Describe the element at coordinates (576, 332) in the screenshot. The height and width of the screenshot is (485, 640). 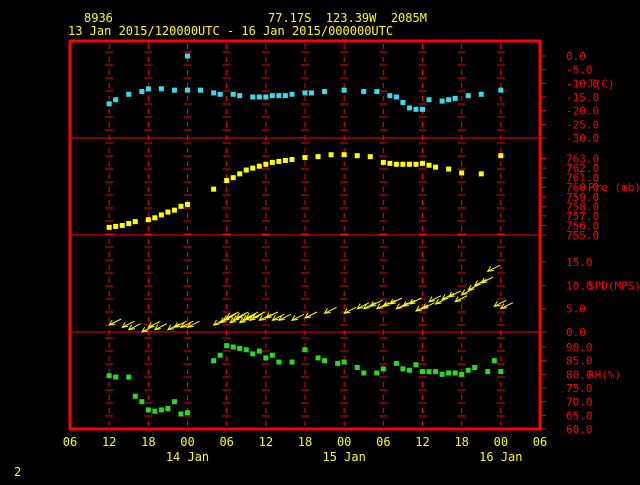
I see `y-tick-label: 0.0` at that location.